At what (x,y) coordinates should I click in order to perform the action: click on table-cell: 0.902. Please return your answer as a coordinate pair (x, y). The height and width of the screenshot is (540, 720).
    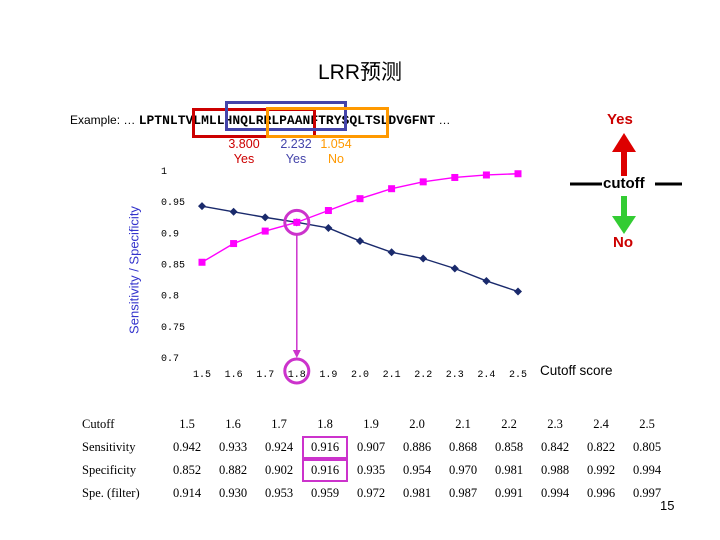
    Looking at the image, I should click on (279, 470).